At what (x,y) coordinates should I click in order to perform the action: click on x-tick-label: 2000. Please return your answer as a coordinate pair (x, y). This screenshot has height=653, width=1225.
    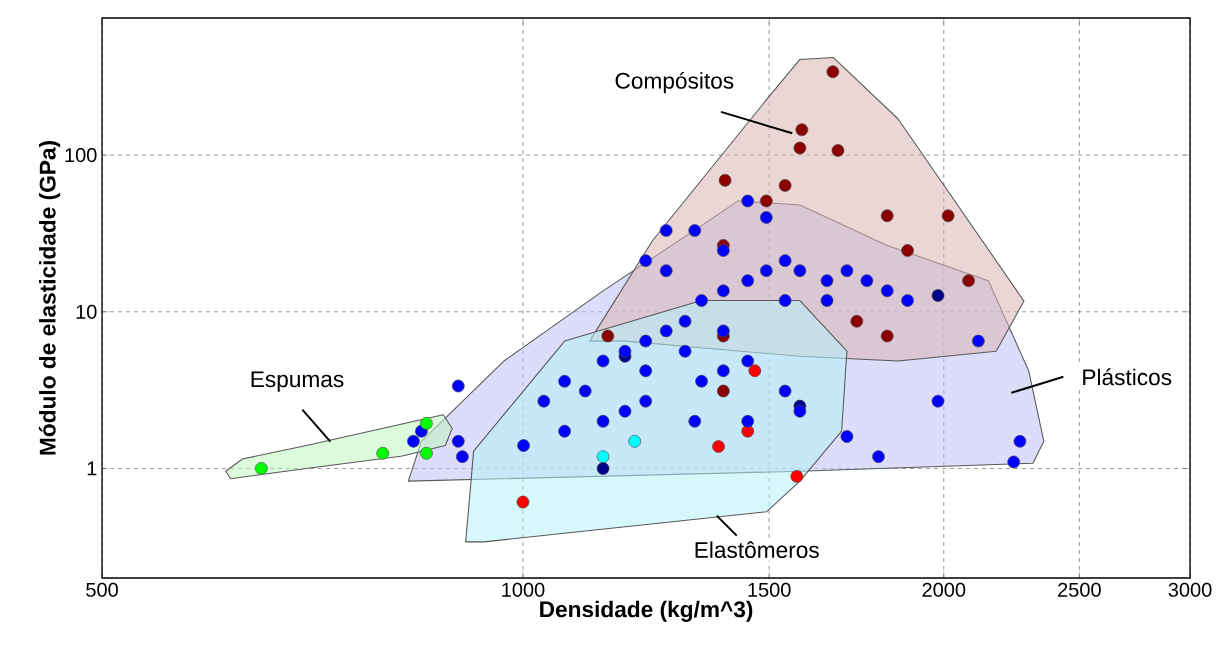
    Looking at the image, I should click on (944, 589).